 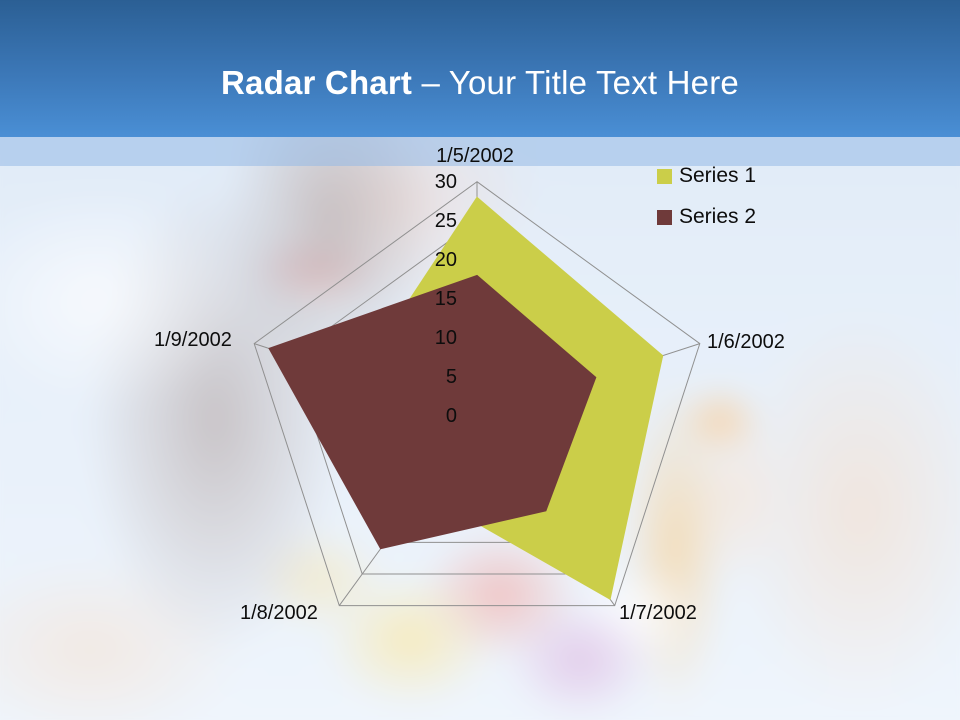 I want to click on series1-swatch, so click(x=664, y=176).